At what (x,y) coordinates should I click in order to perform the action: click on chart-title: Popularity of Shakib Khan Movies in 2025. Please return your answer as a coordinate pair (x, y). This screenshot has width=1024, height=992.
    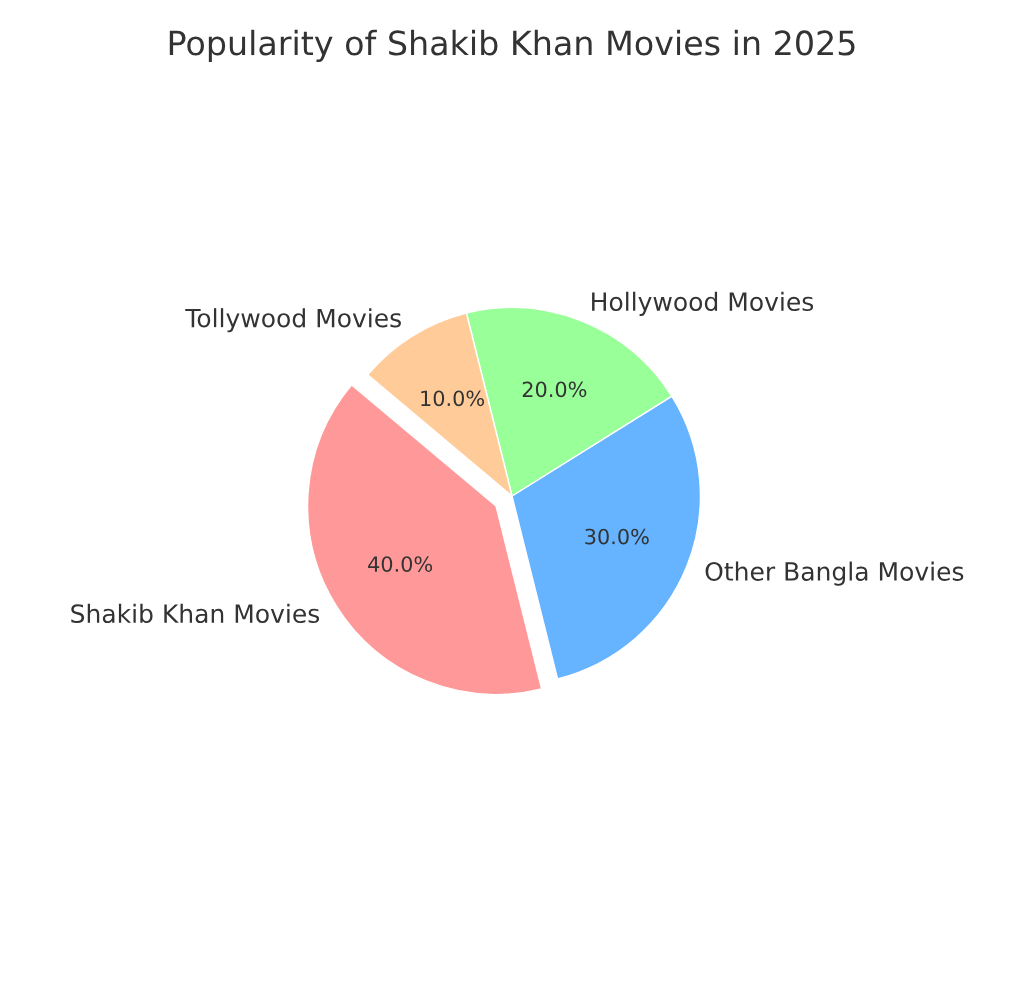
    Looking at the image, I should click on (512, 46).